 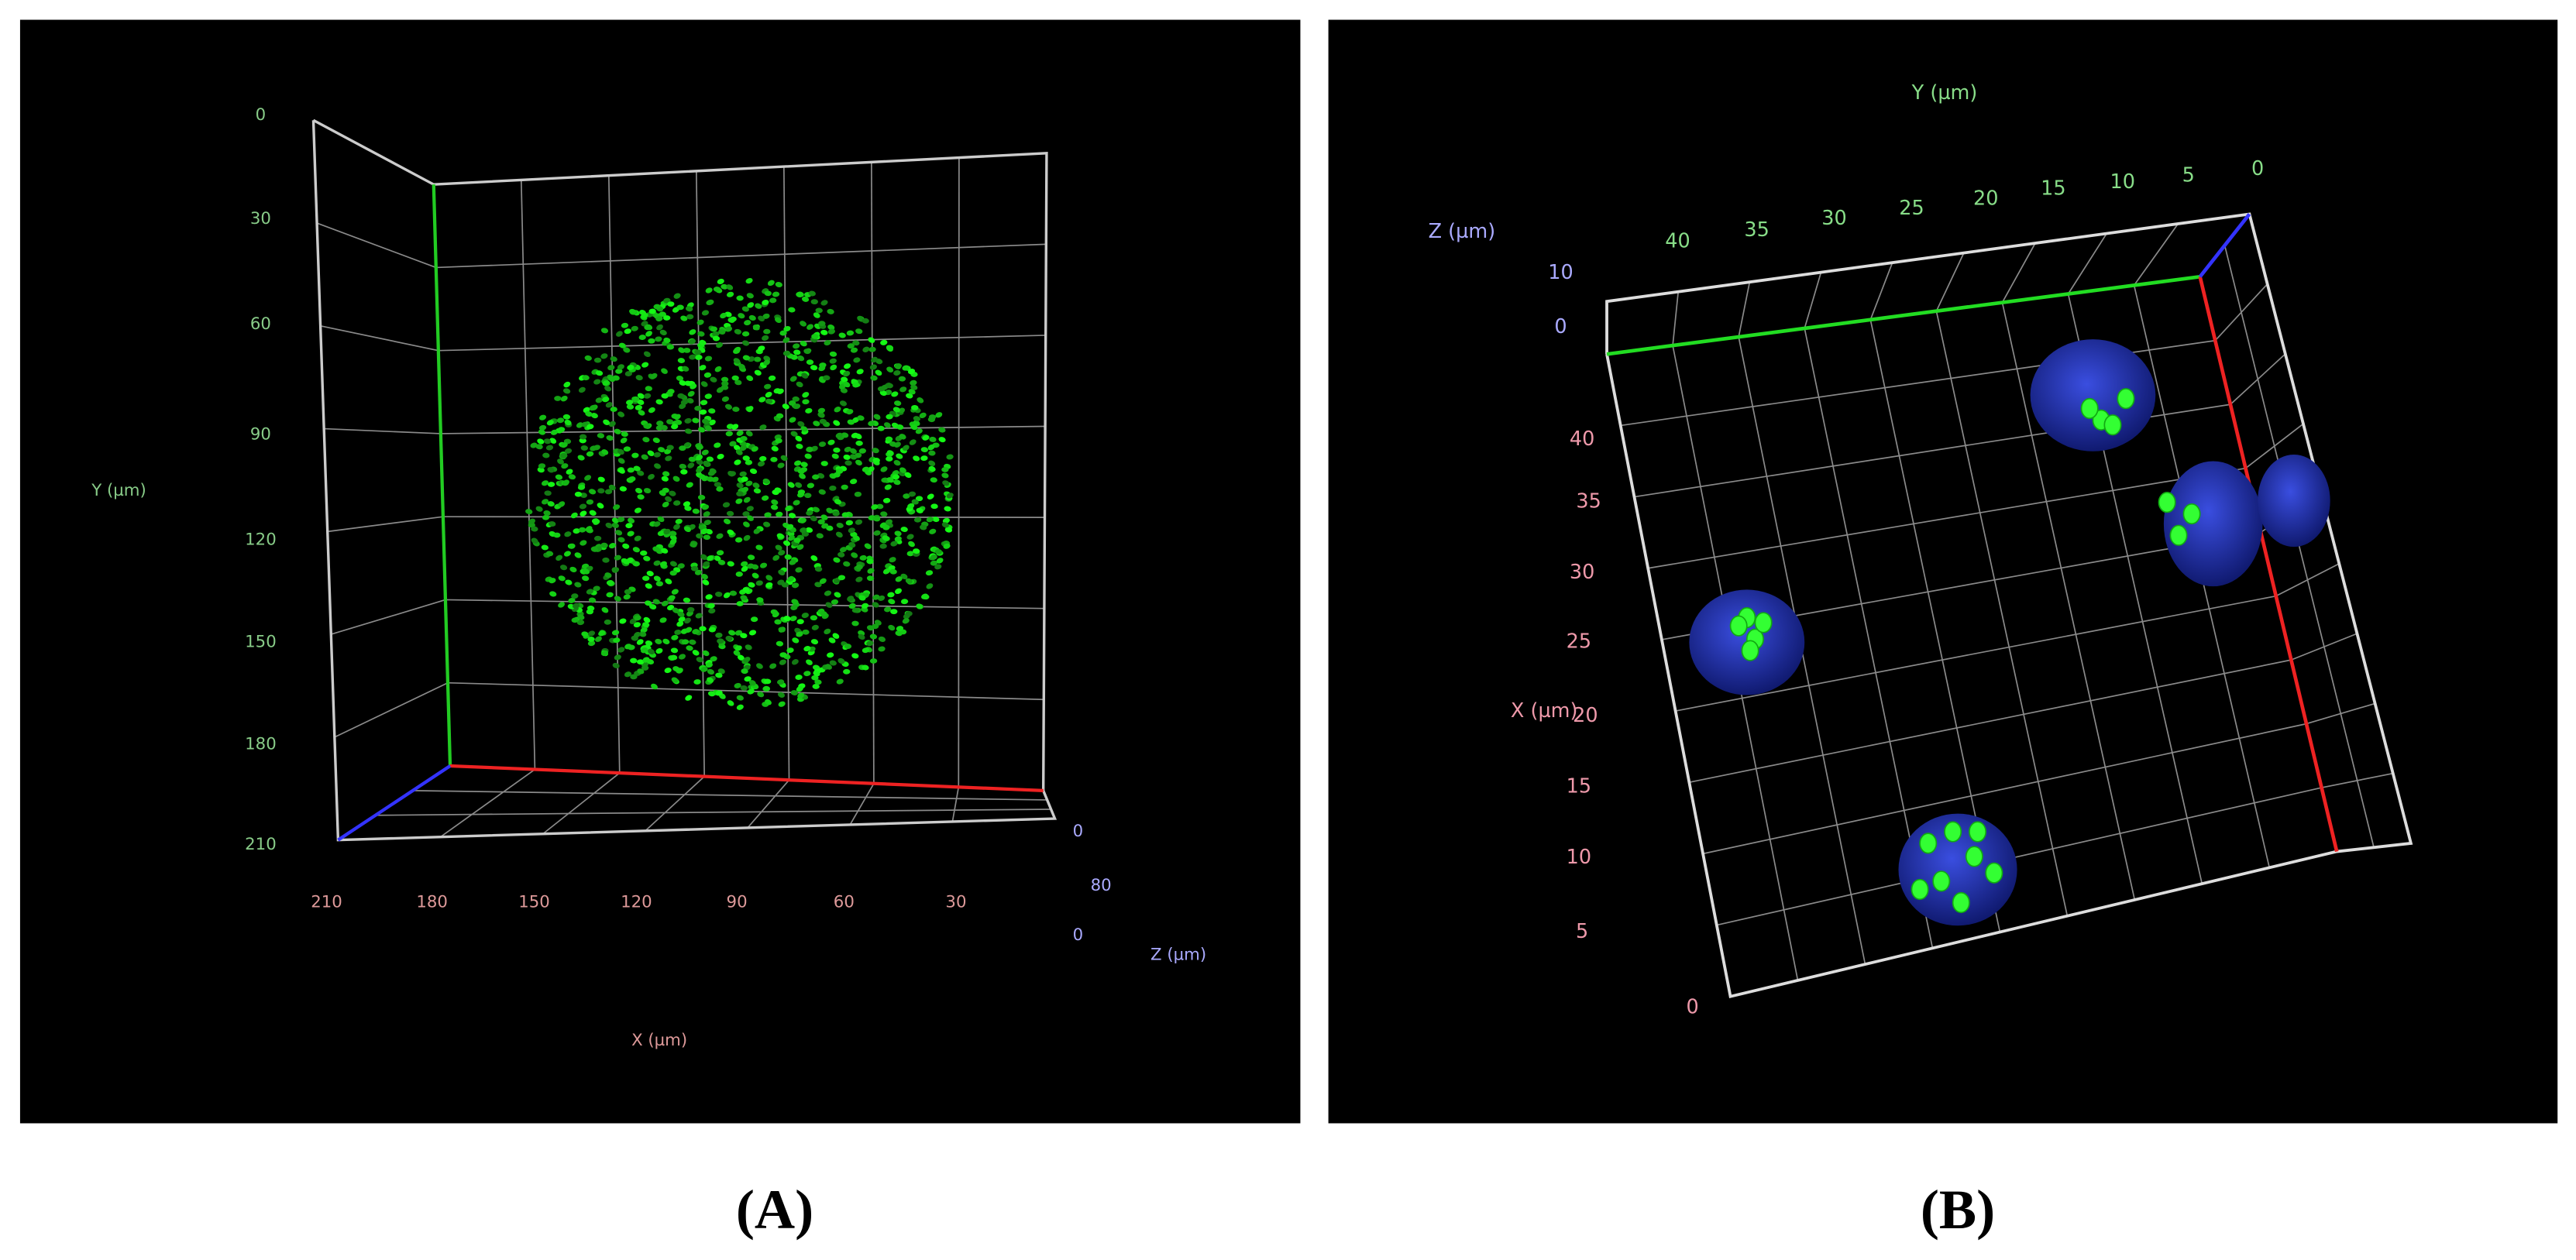 I want to click on y-tick-label: 60, so click(x=260, y=324).